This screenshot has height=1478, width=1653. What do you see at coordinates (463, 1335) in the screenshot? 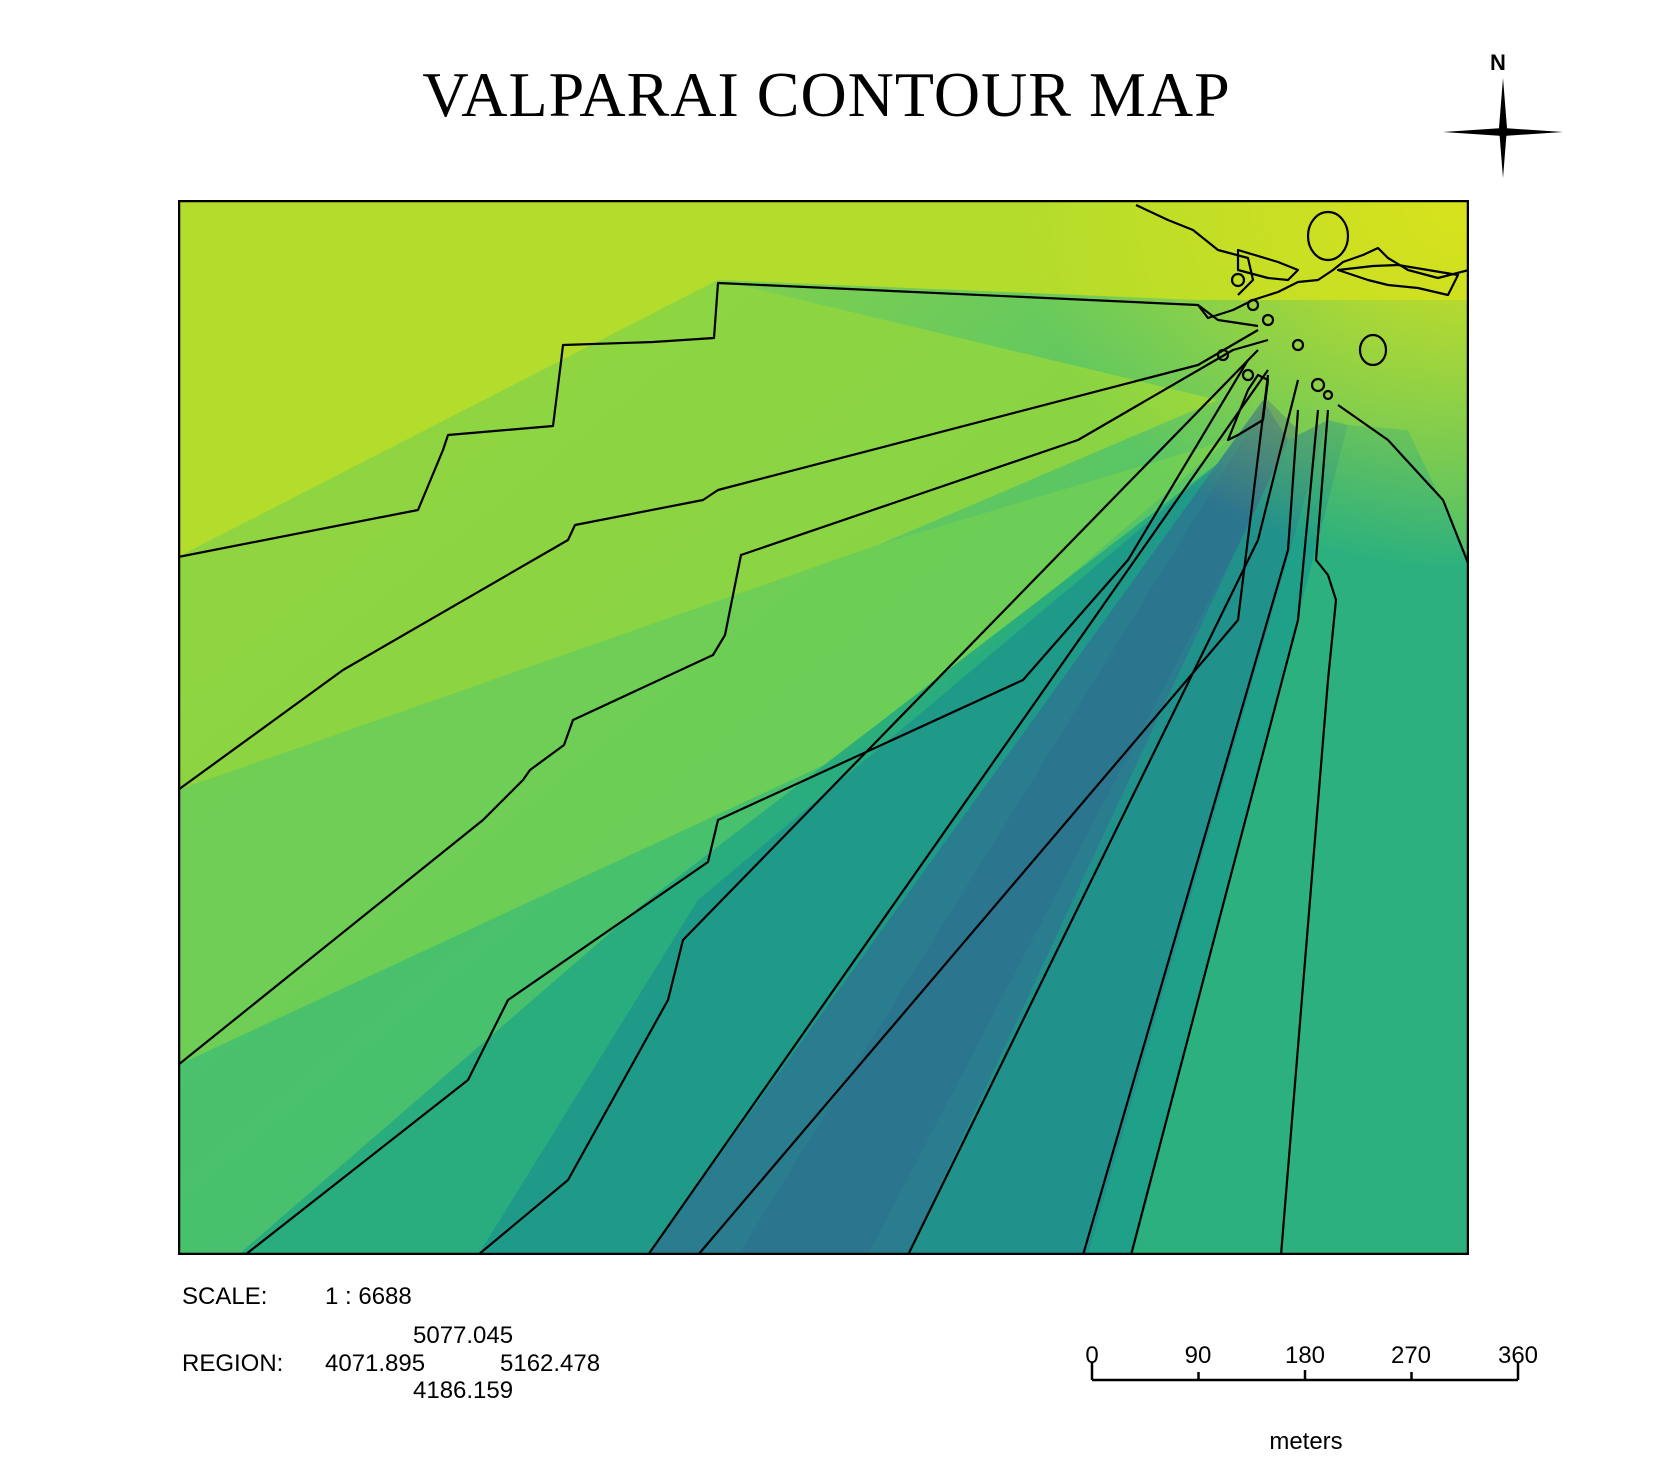
I see `region-north: 5077.045` at bounding box center [463, 1335].